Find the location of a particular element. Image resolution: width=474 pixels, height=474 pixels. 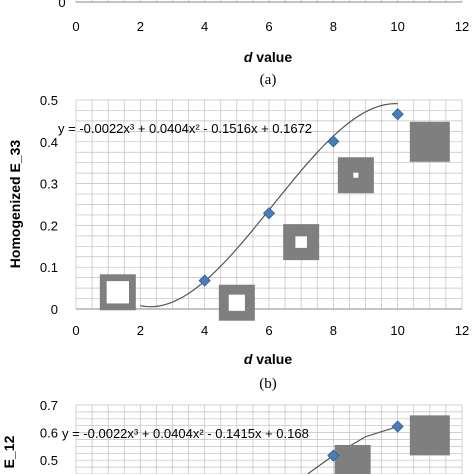

panel-a-caption: (a) is located at coordinates (268, 80).